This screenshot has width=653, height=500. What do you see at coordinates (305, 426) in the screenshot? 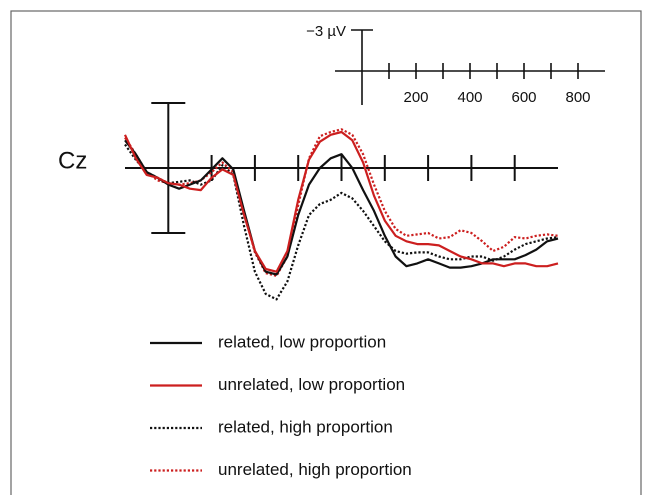
I see `legend-label: related, high proportion` at bounding box center [305, 426].